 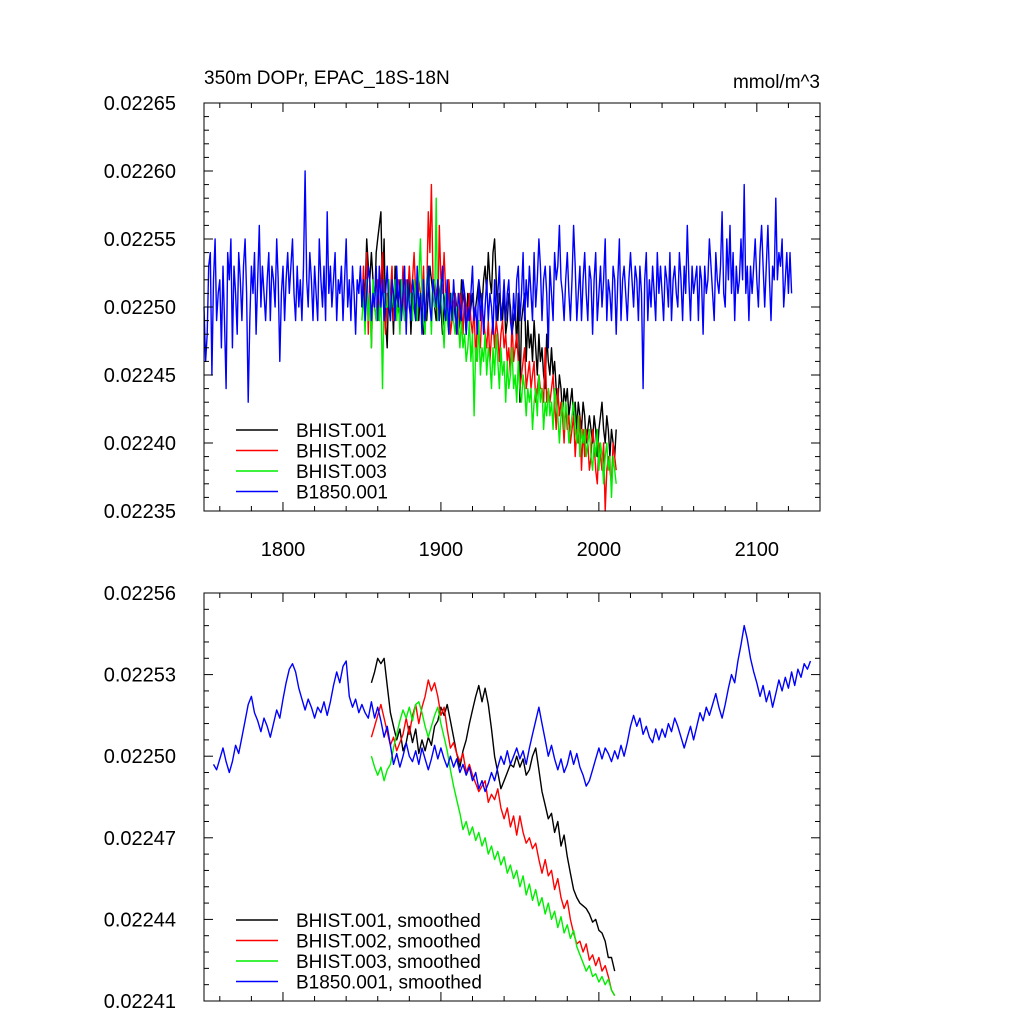 What do you see at coordinates (341, 472) in the screenshot?
I see `legend-label: BHIST.003` at bounding box center [341, 472].